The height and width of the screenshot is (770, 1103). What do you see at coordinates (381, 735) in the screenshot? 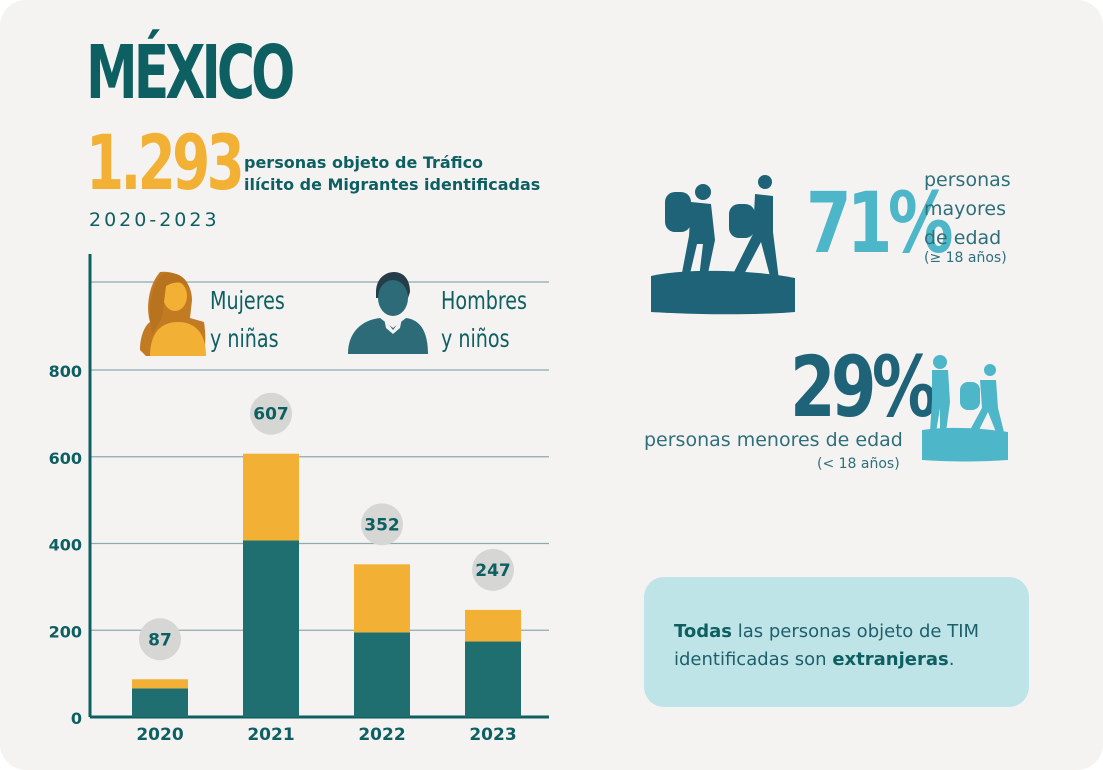
I see `x-tick-label: 2022` at bounding box center [381, 735].